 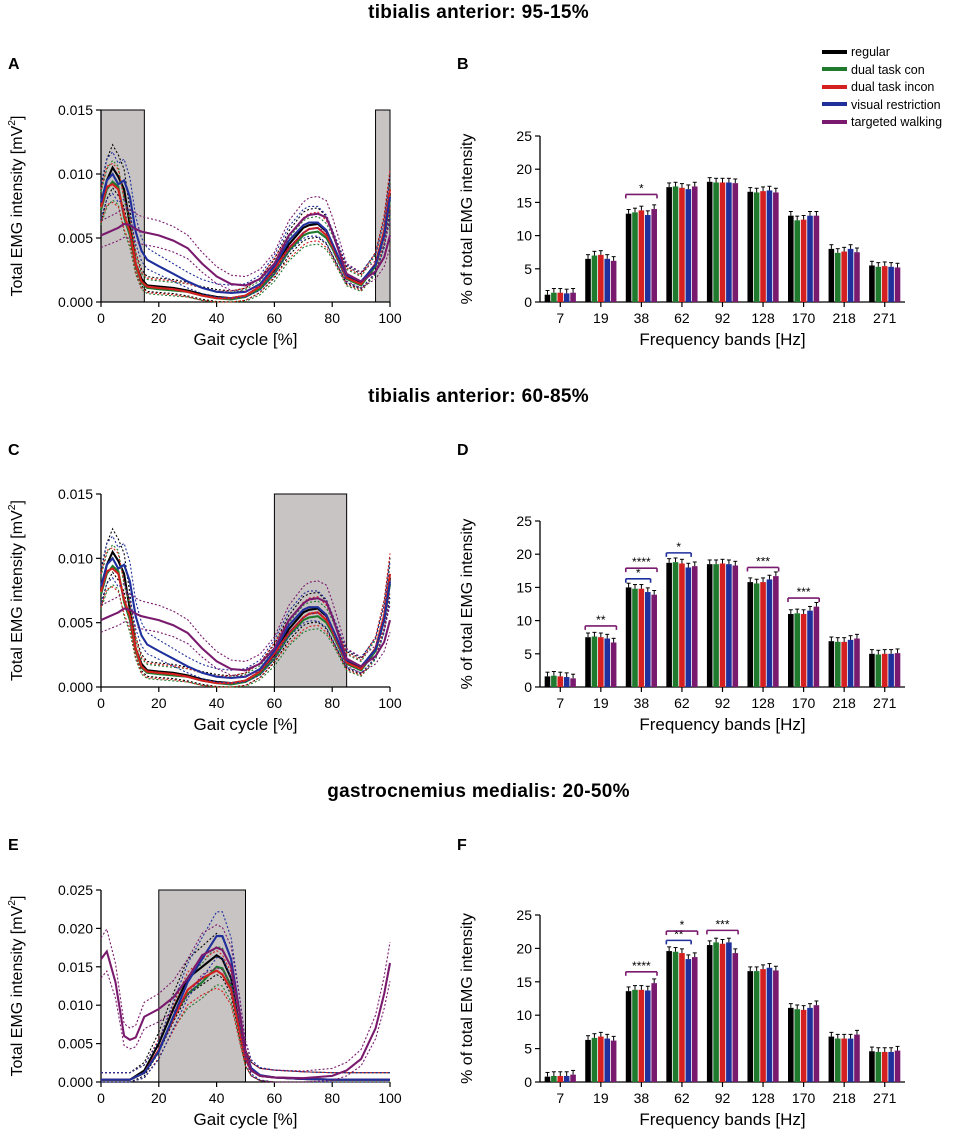 I want to click on x-tick-label: 80, so click(x=332, y=318).